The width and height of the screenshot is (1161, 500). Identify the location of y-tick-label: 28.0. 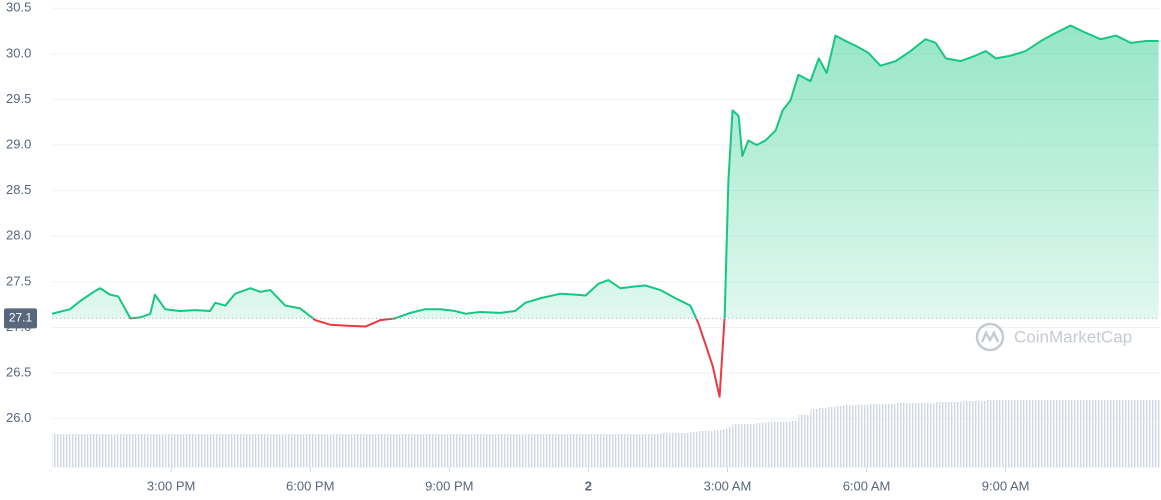
(18, 235).